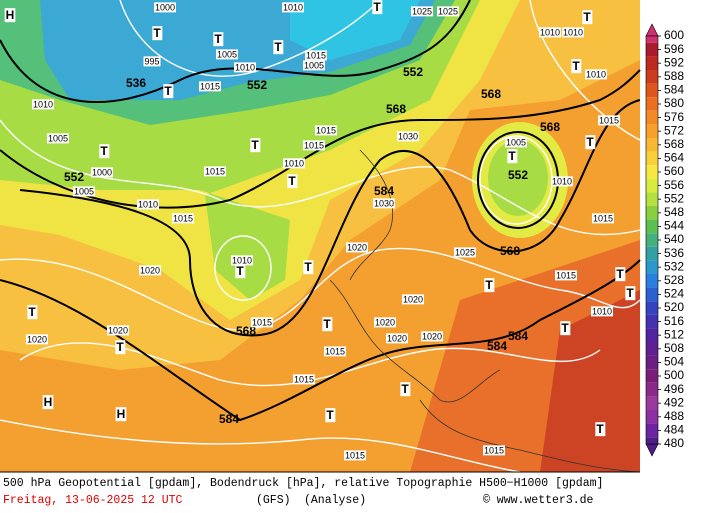  What do you see at coordinates (152, 61) in the screenshot?
I see `pressure-label-group: 995` at bounding box center [152, 61].